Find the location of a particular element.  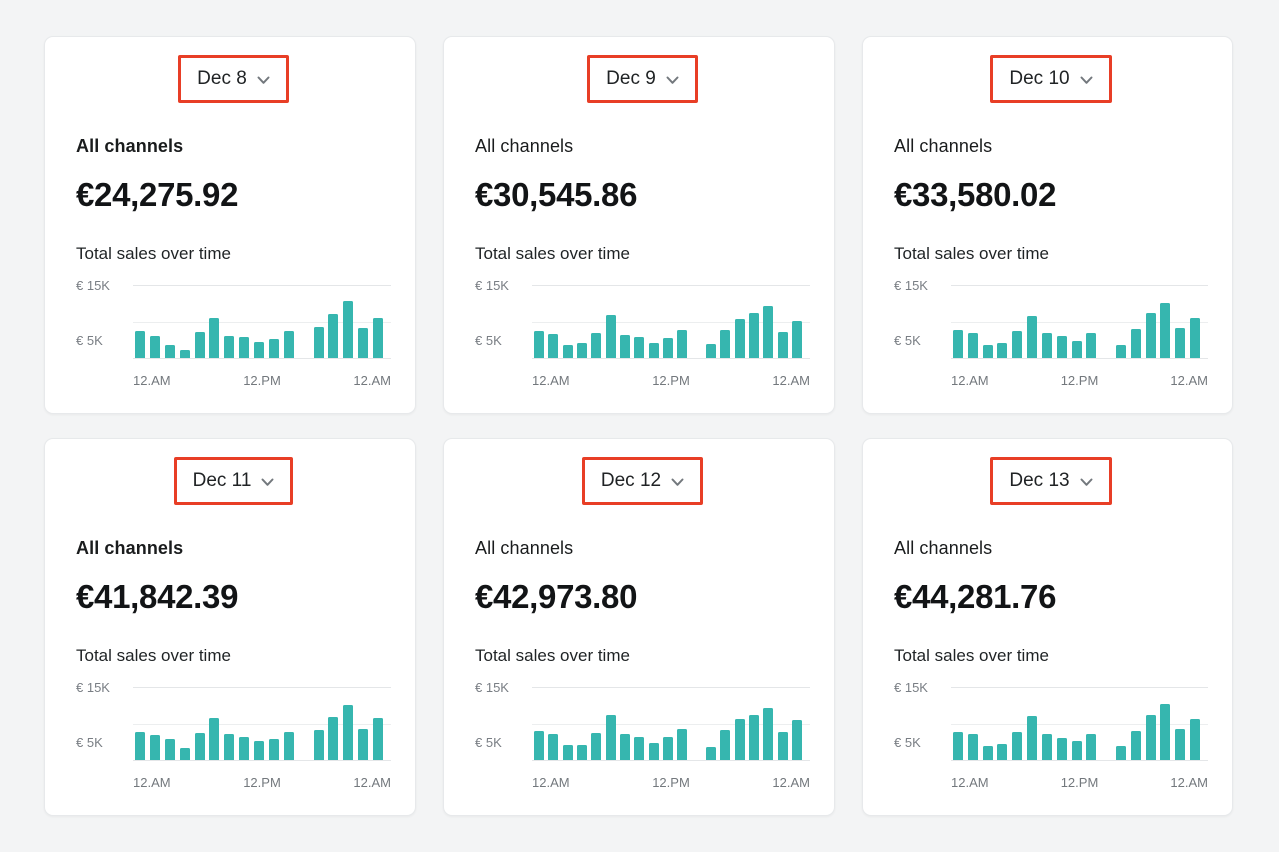

annotation-box: Dec 12 is located at coordinates (642, 481).